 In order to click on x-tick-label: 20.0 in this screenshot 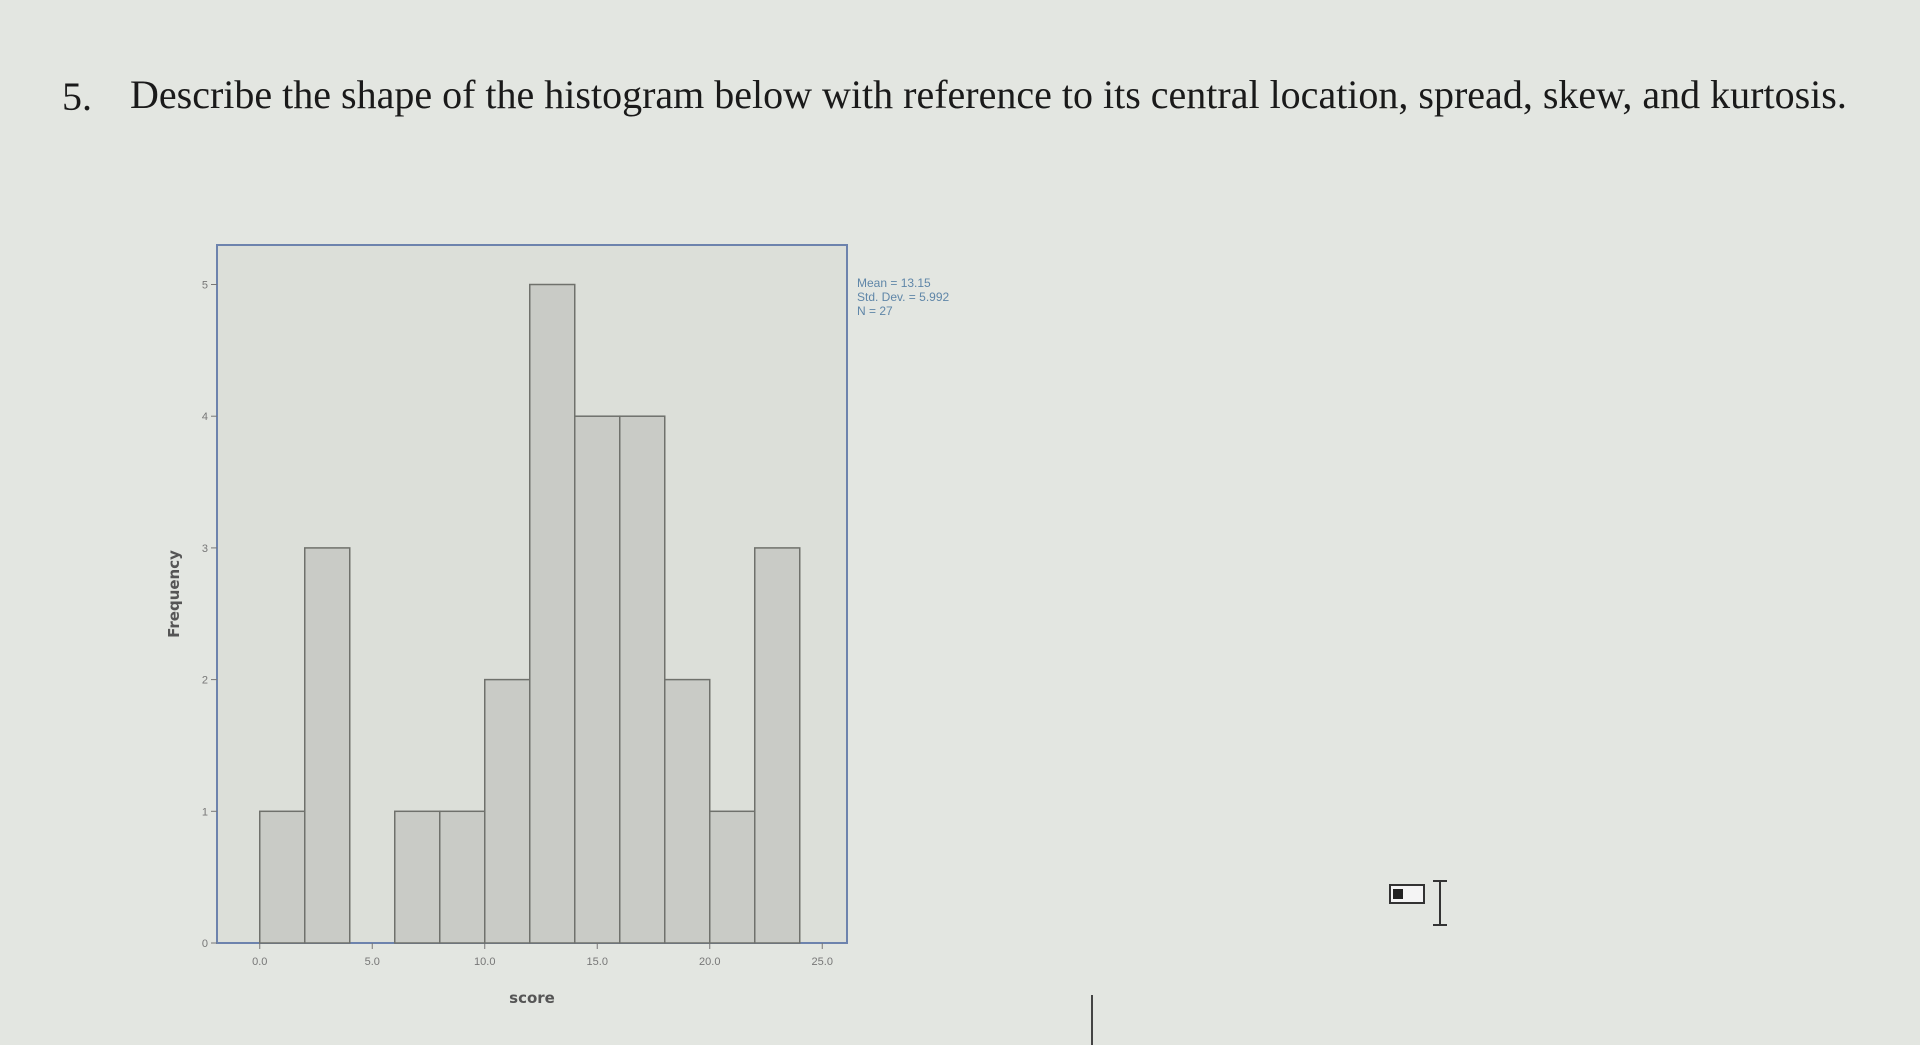, I will do `click(709, 962)`.